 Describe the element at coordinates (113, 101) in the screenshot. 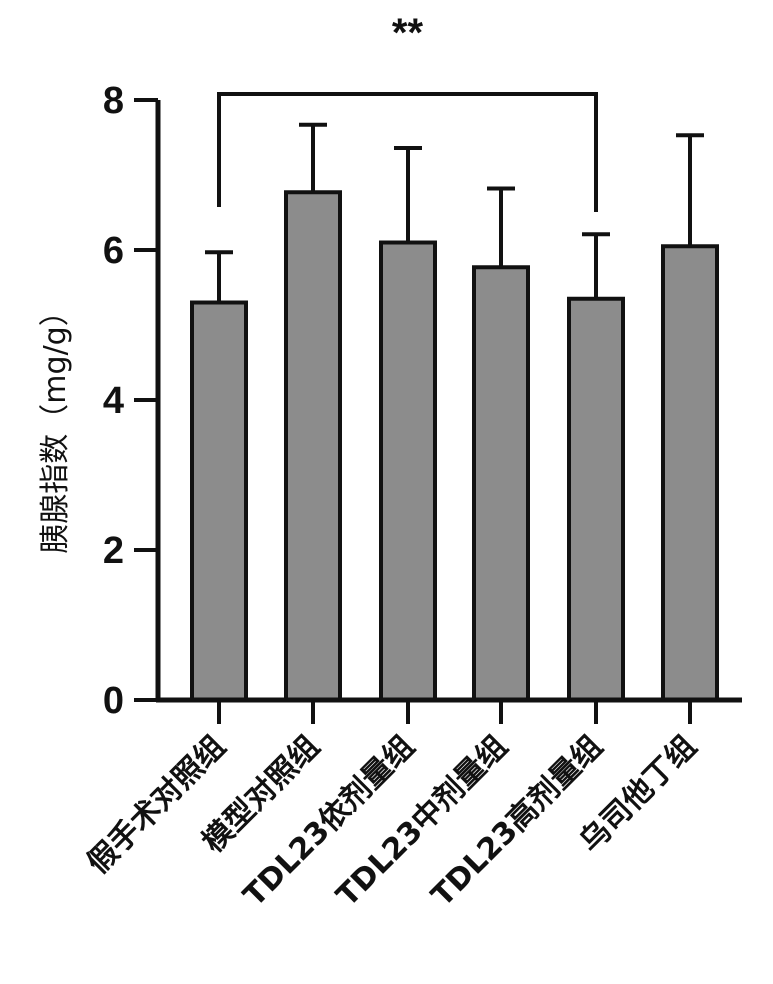

I see `y-tick-label: 8` at that location.